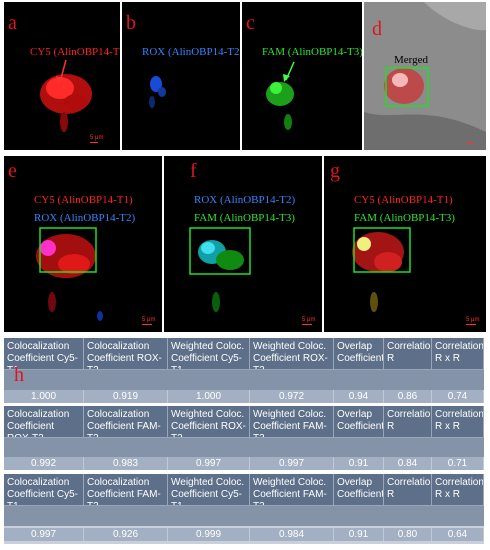 The image size is (490, 550). I want to click on value-cell: 0.94, so click(359, 396).